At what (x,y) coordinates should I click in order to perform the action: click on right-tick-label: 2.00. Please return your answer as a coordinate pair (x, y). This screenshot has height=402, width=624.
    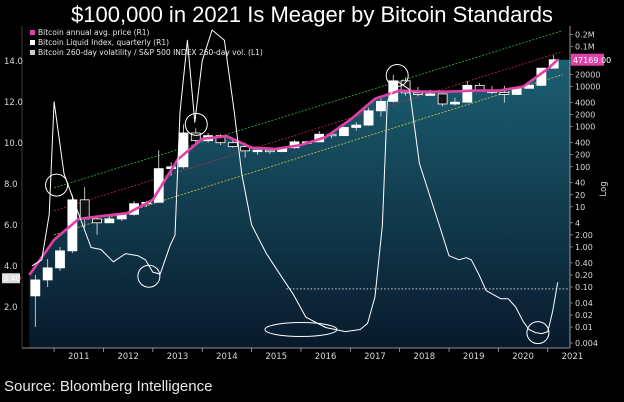
    Looking at the image, I should click on (584, 235).